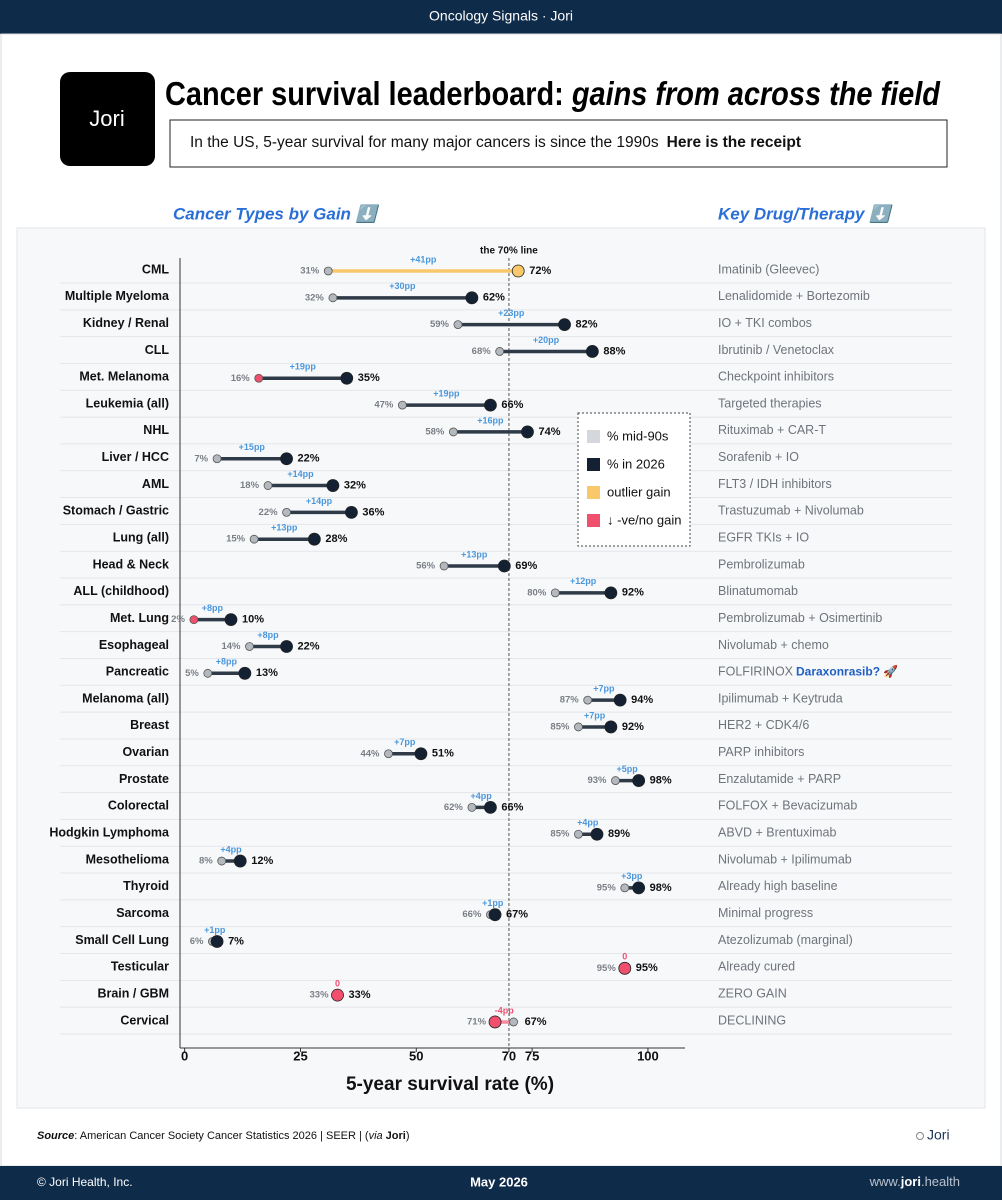  I want to click on x-tick-label: 70, so click(509, 1055).